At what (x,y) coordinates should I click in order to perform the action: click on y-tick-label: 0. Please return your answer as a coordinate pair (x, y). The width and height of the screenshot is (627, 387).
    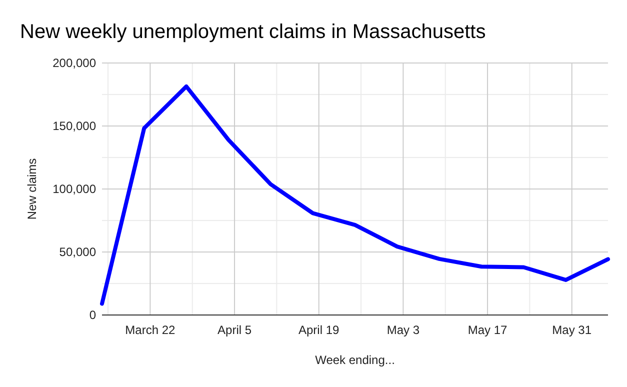
    Looking at the image, I should click on (92, 315).